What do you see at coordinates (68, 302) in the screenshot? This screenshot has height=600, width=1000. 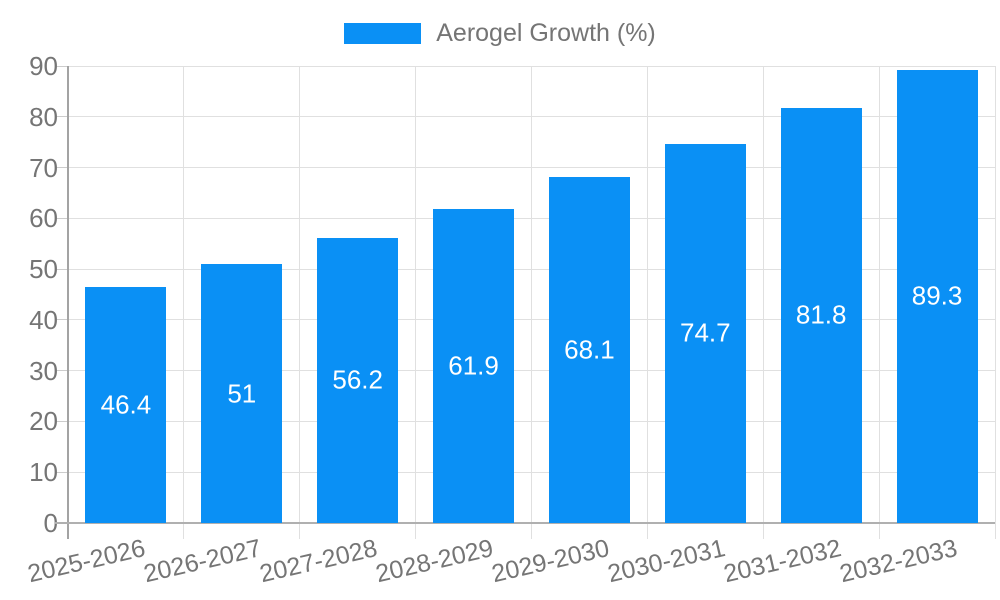 I see `y-axis-line` at bounding box center [68, 302].